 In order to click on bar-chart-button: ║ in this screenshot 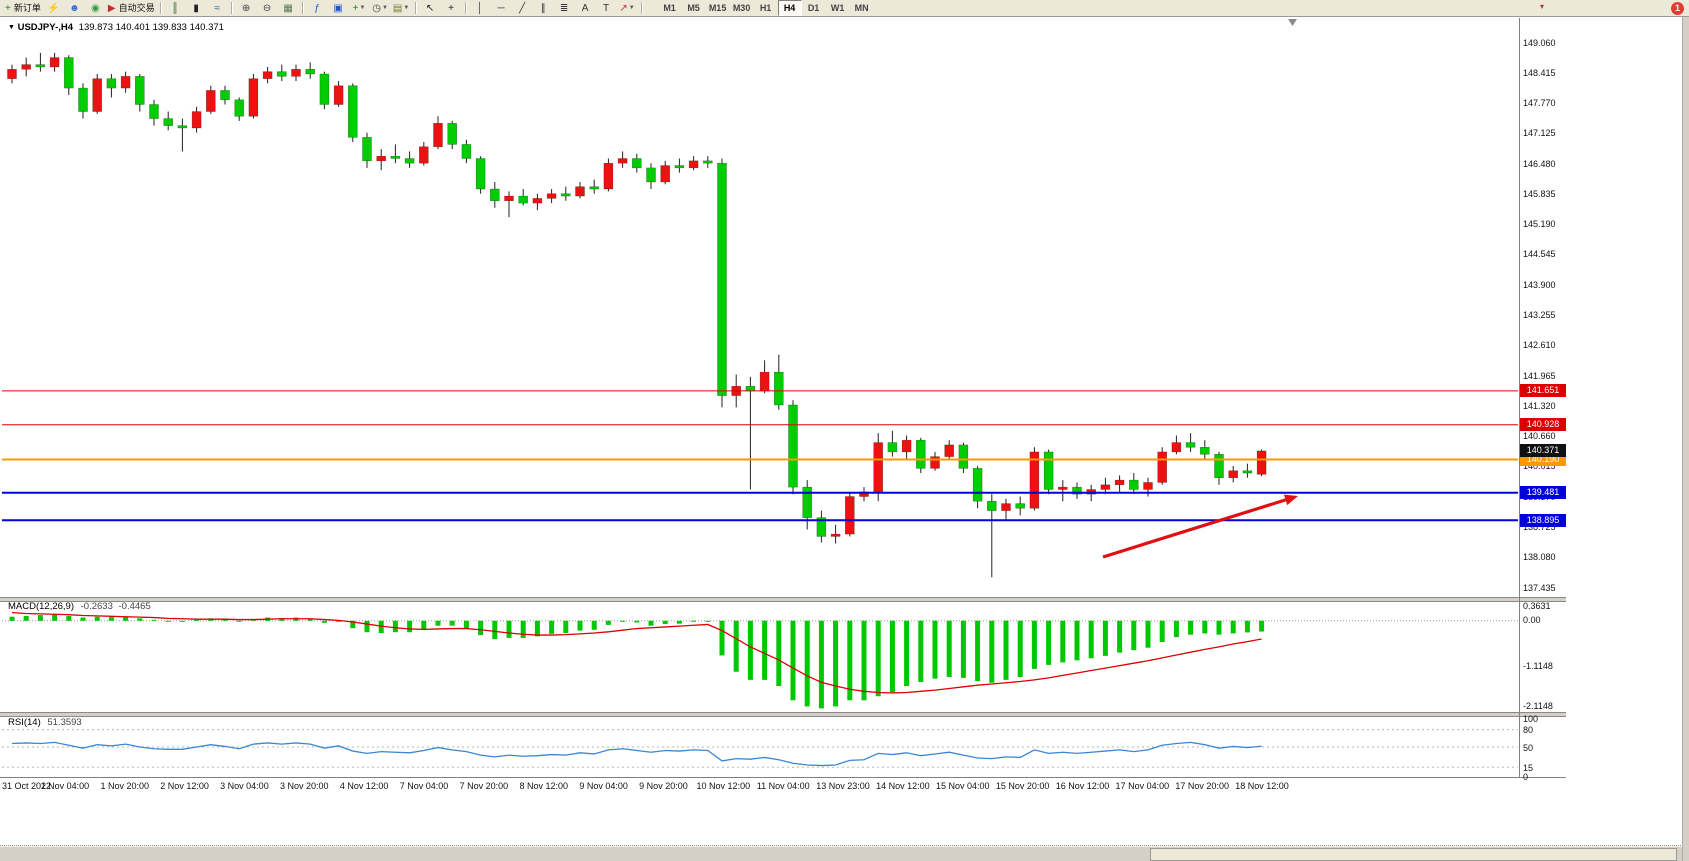, I will do `click(175, 8)`.